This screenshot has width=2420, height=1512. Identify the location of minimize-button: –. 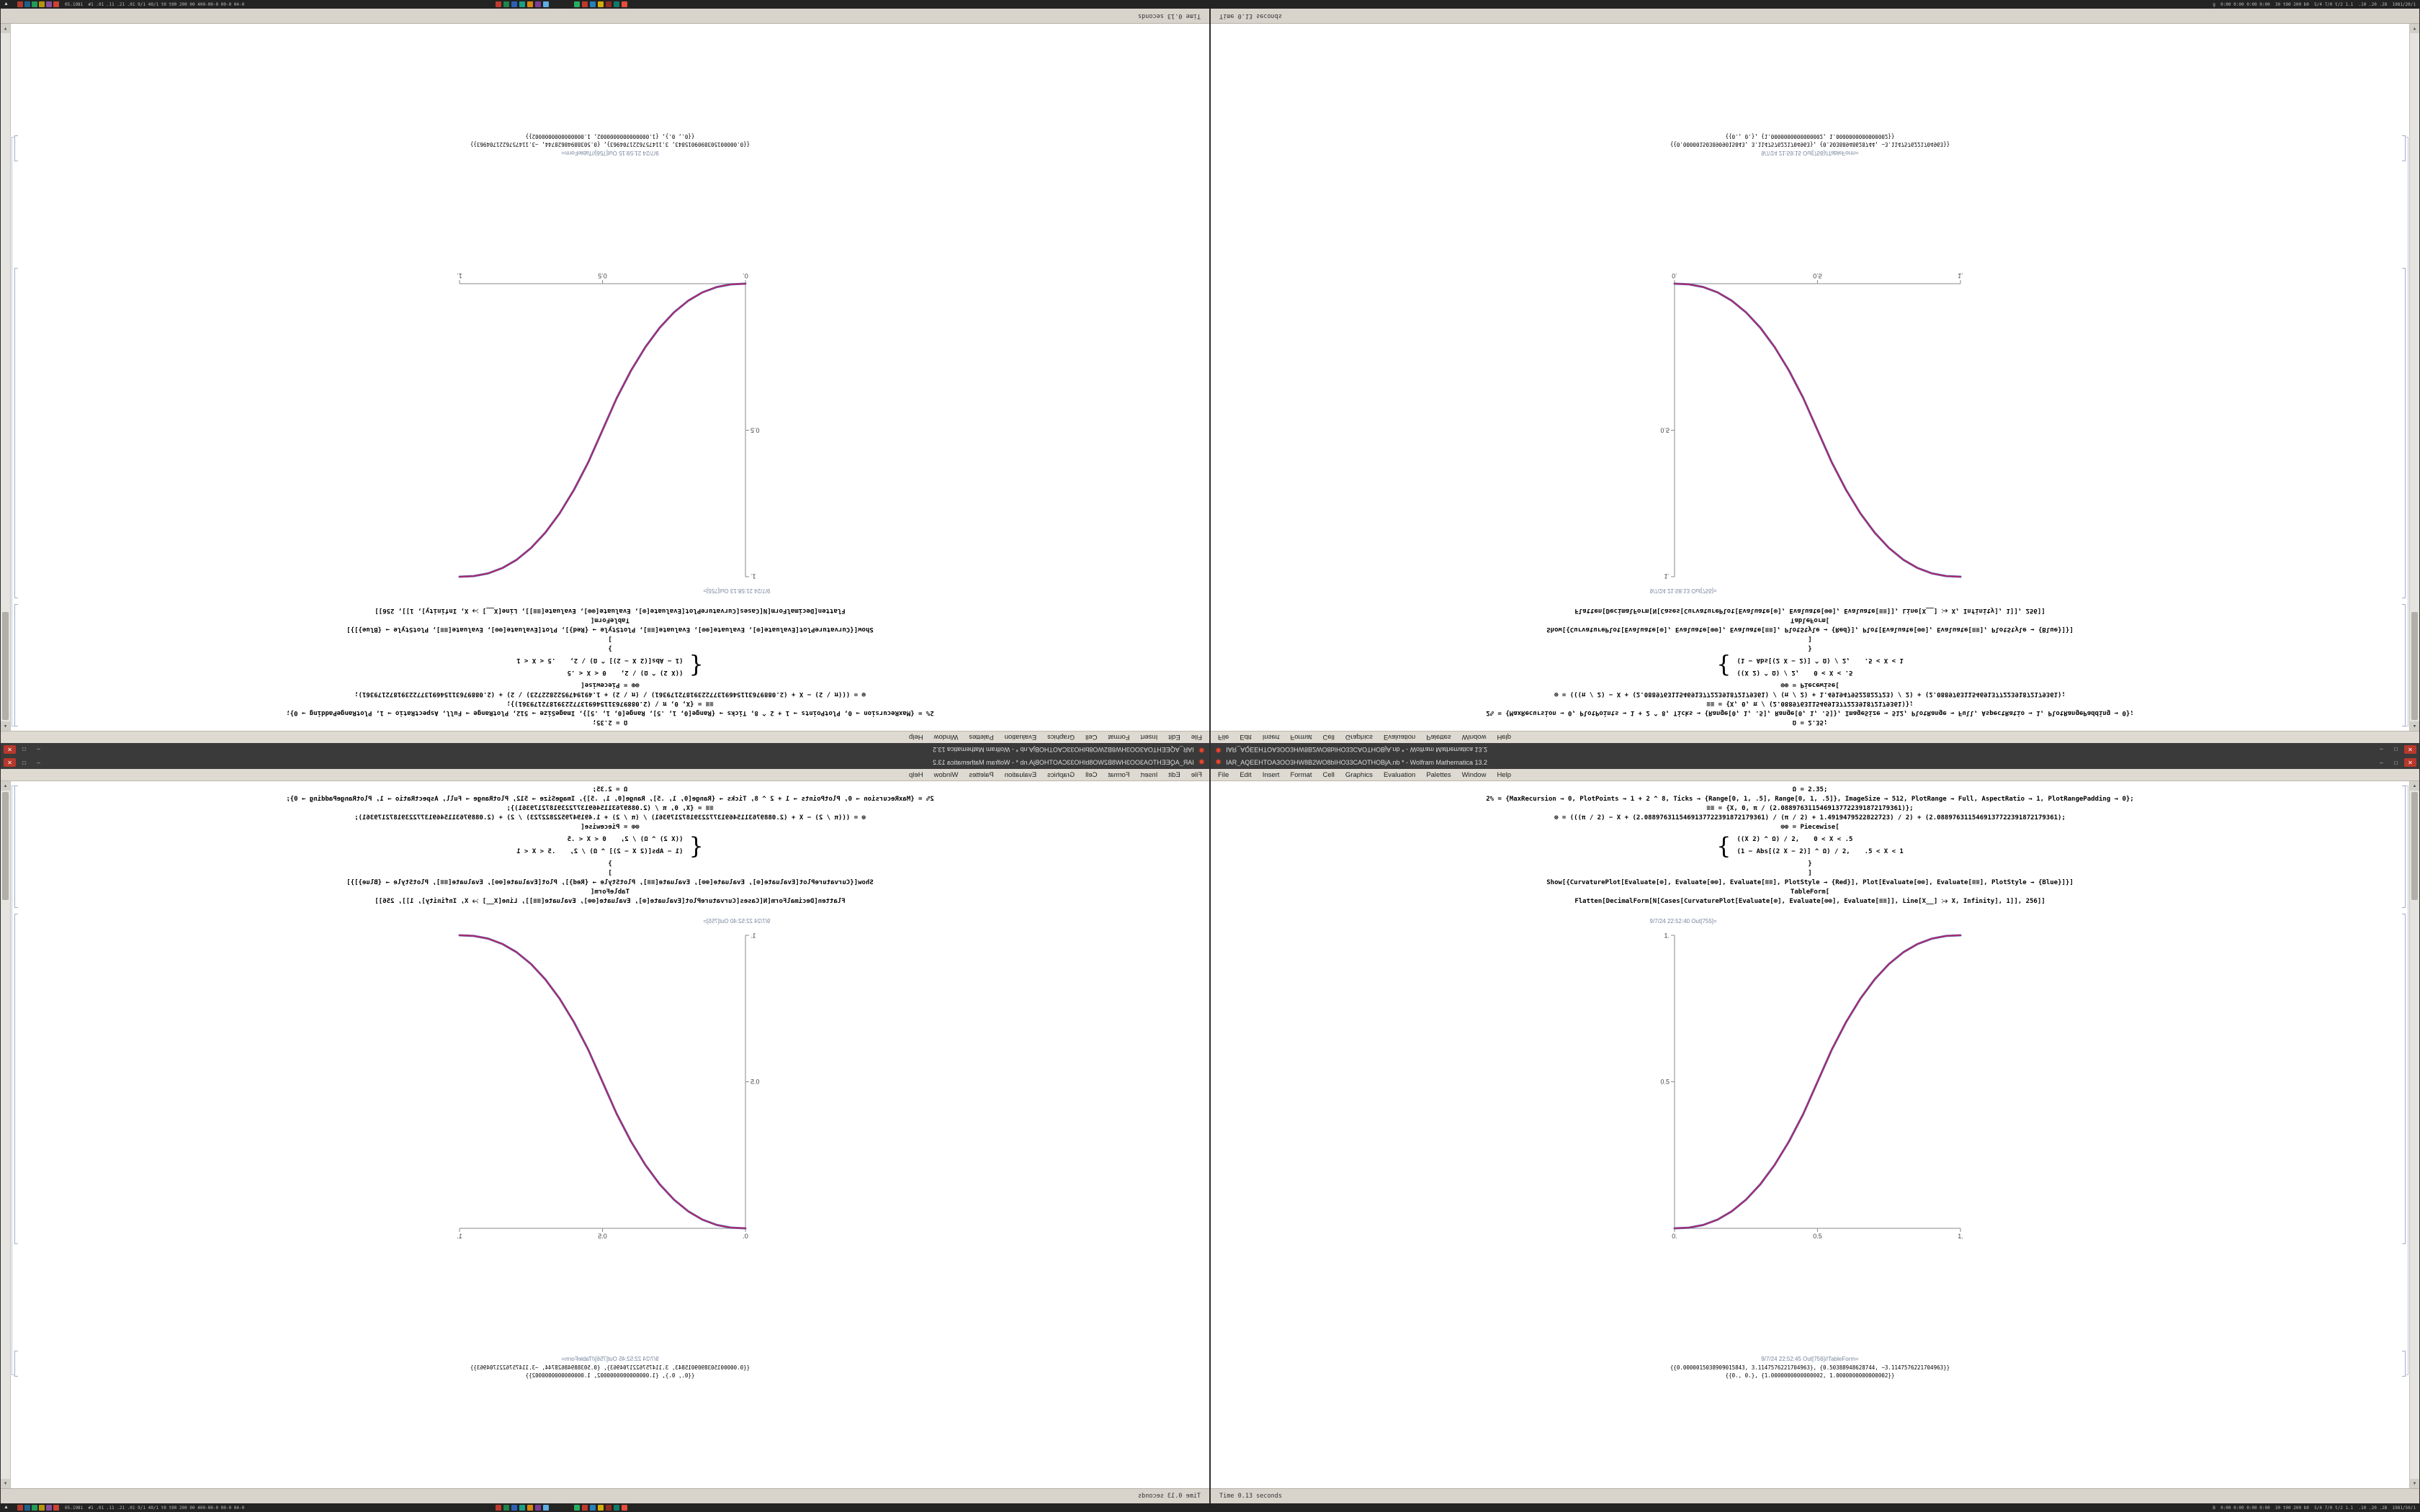
(2381, 749).